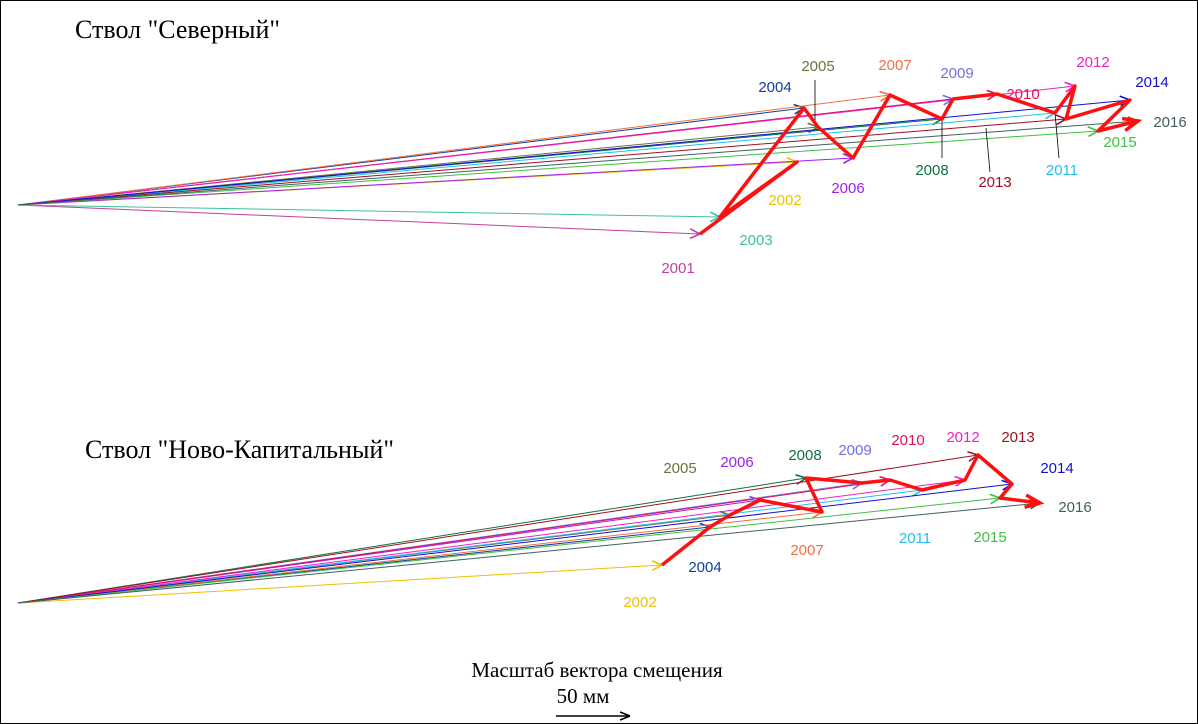 The width and height of the screenshot is (1198, 724). What do you see at coordinates (625, 716) in the screenshot?
I see `scale-arrow-head` at bounding box center [625, 716].